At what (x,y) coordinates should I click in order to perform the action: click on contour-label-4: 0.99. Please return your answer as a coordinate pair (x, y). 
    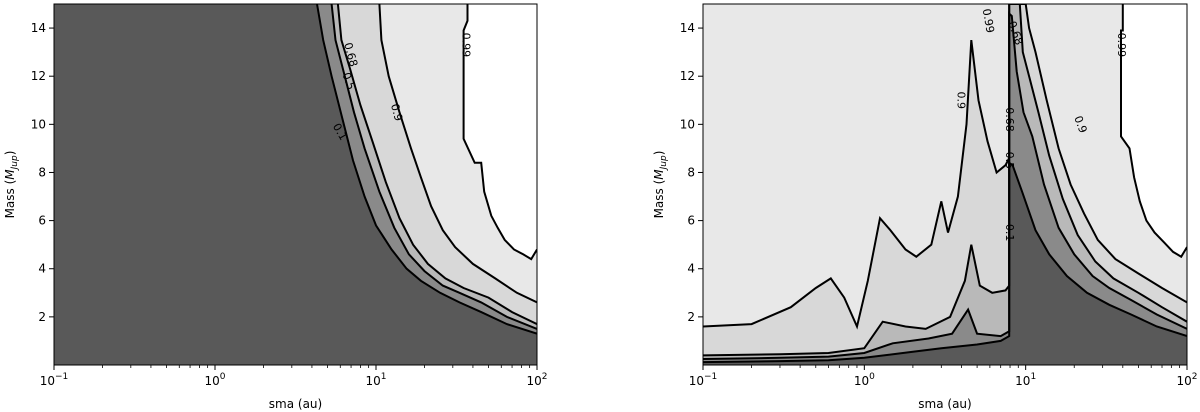
    Looking at the image, I should click on (466, 45).